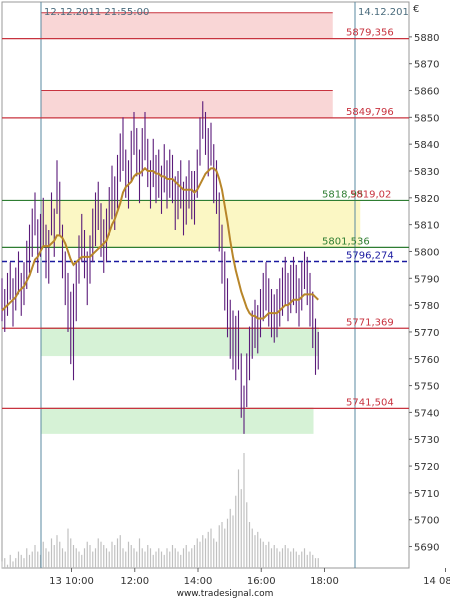  What do you see at coordinates (201, 224) in the screenshot?
I see `zone-yellow` at bounding box center [201, 224].